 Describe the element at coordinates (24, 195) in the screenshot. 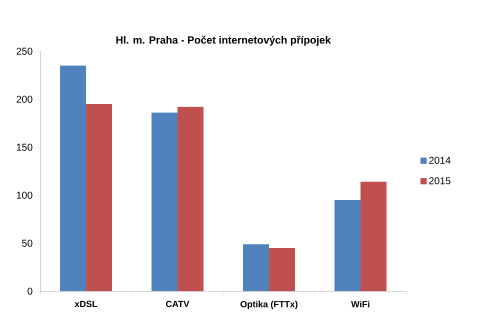

I see `y-tick-label: 100` at that location.